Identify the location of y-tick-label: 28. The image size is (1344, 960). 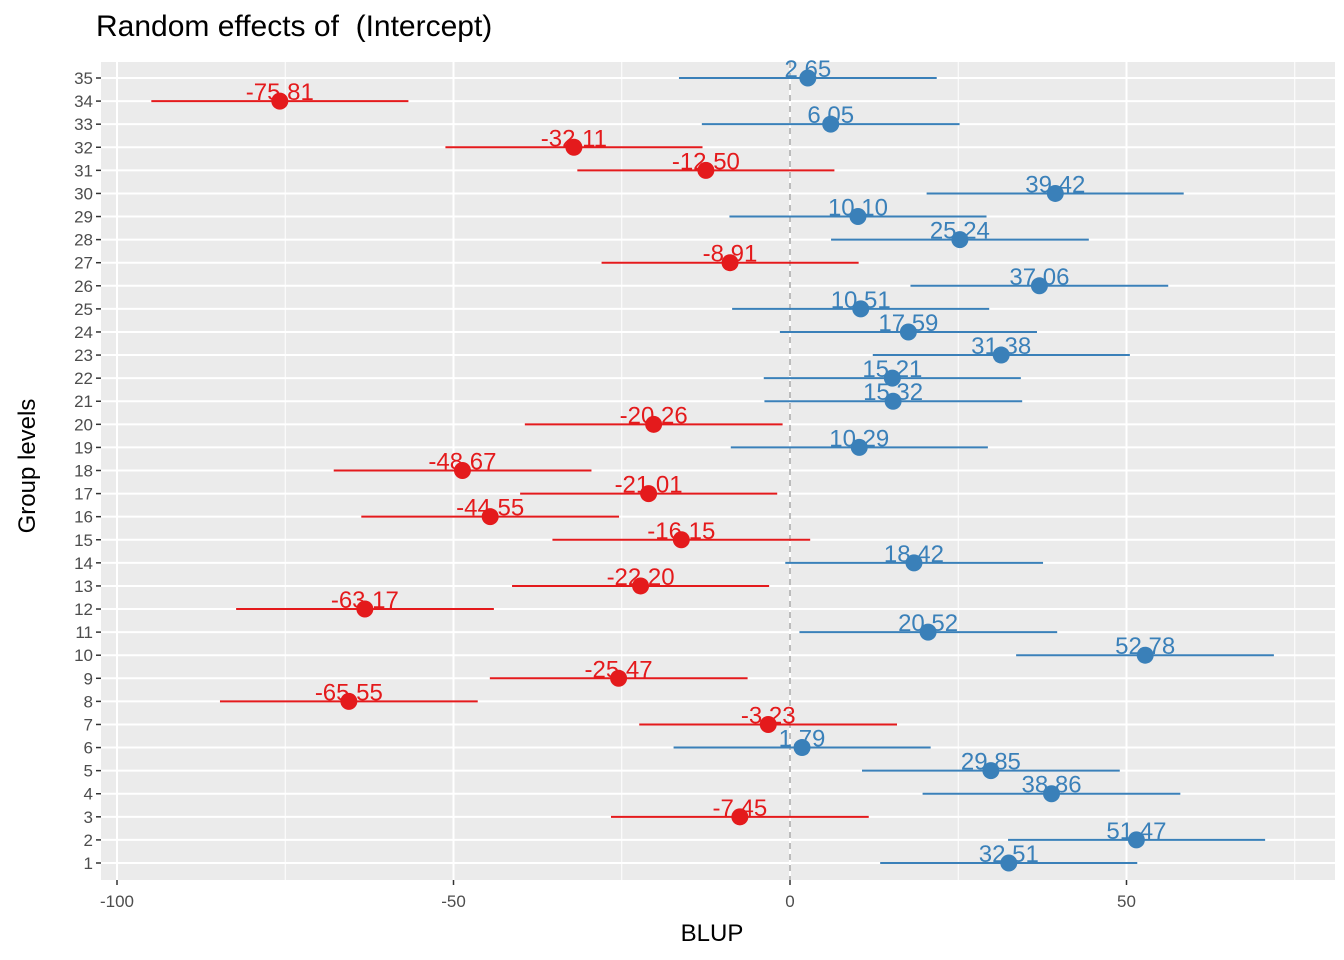
(83, 240).